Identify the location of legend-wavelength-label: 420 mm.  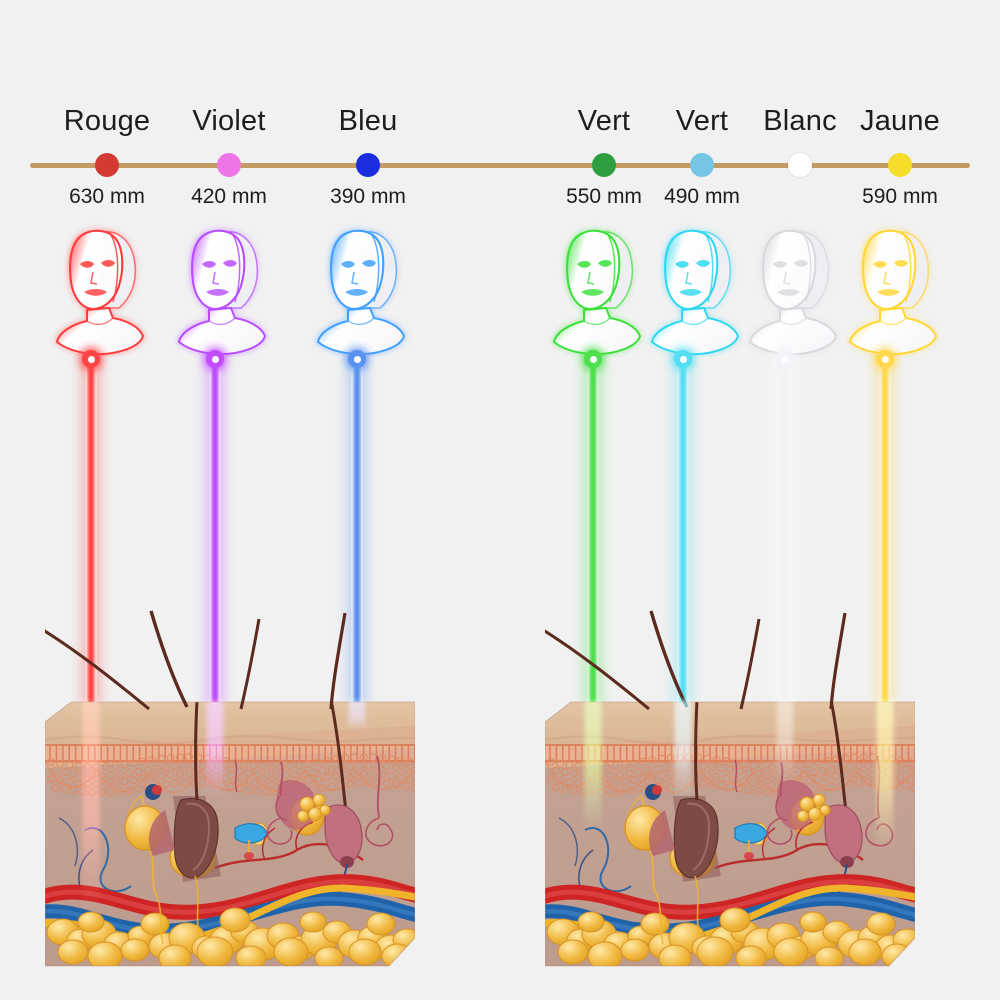
(229, 196).